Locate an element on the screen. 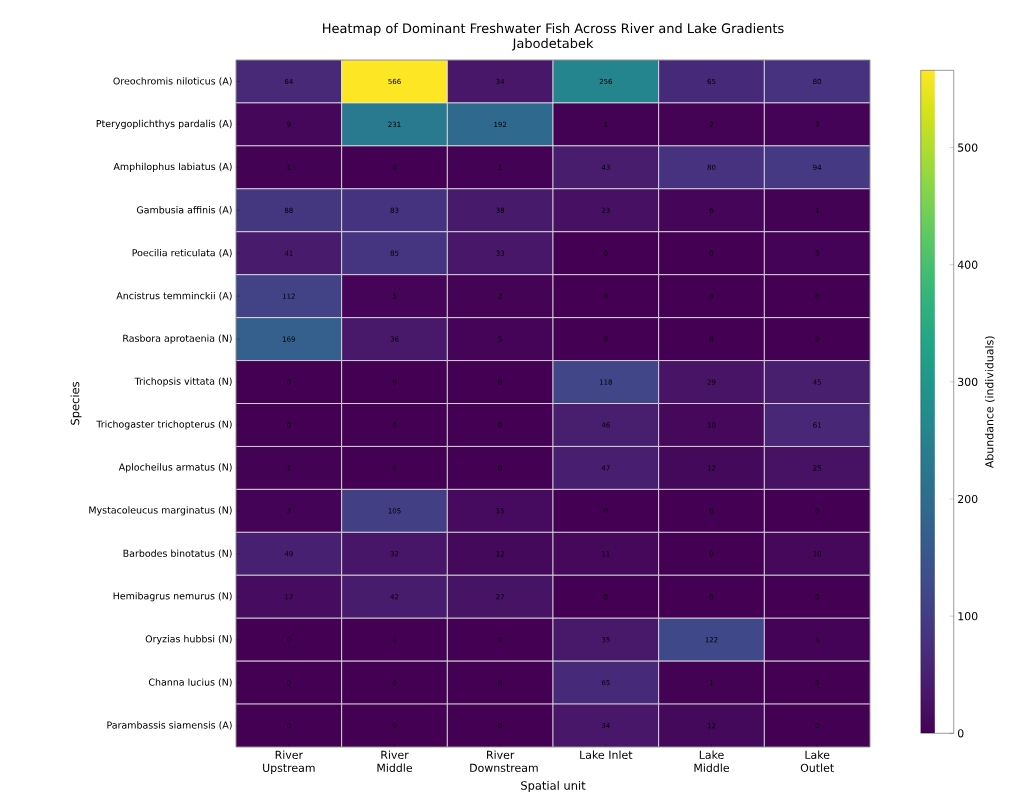 The image size is (1014, 808). y-tick-label: Channa lucius (N) is located at coordinates (190, 682).